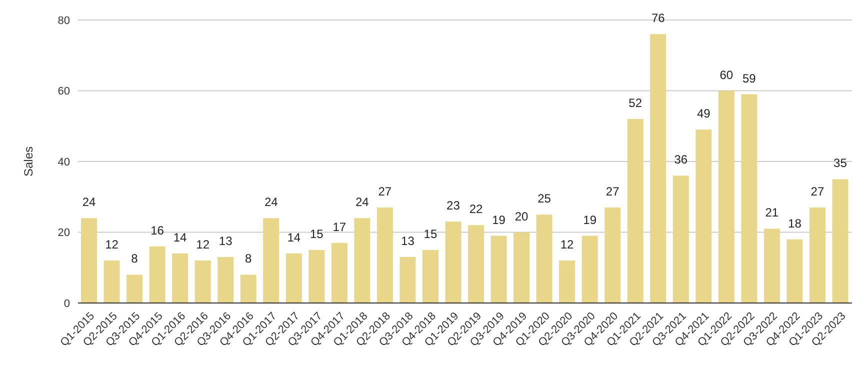 The width and height of the screenshot is (864, 371). What do you see at coordinates (64, 92) in the screenshot?
I see `y-tick-label: 60` at bounding box center [64, 92].